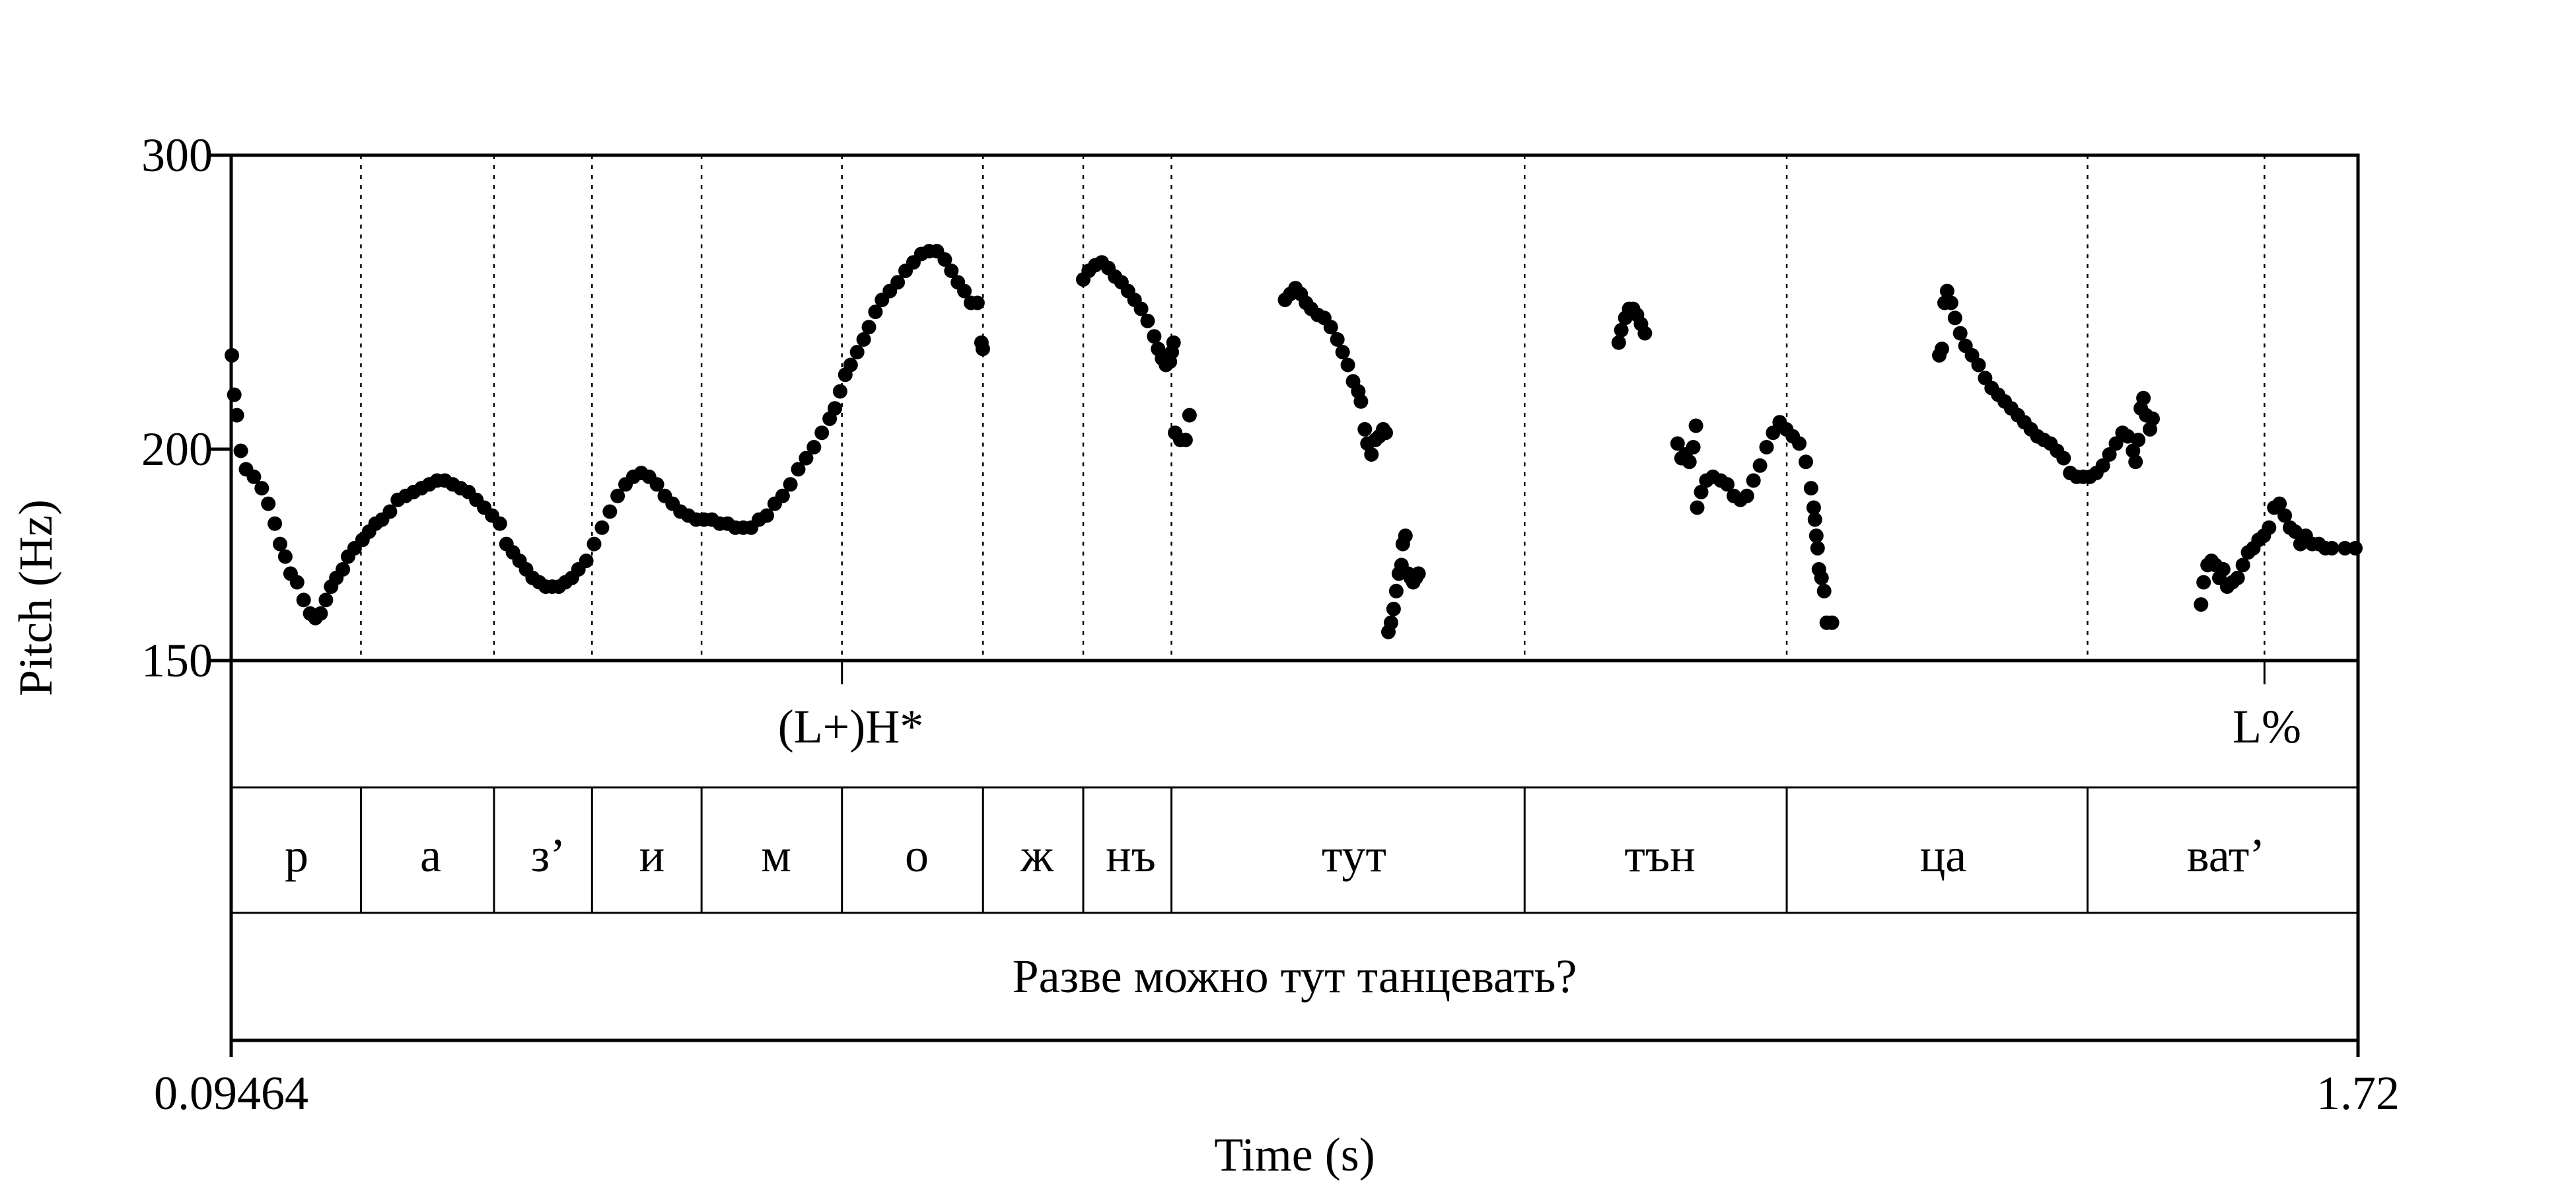 The width and height of the screenshot is (2576, 1189). What do you see at coordinates (851, 726) in the screenshot?
I see `tone-label-h-star: (L+)H*` at bounding box center [851, 726].